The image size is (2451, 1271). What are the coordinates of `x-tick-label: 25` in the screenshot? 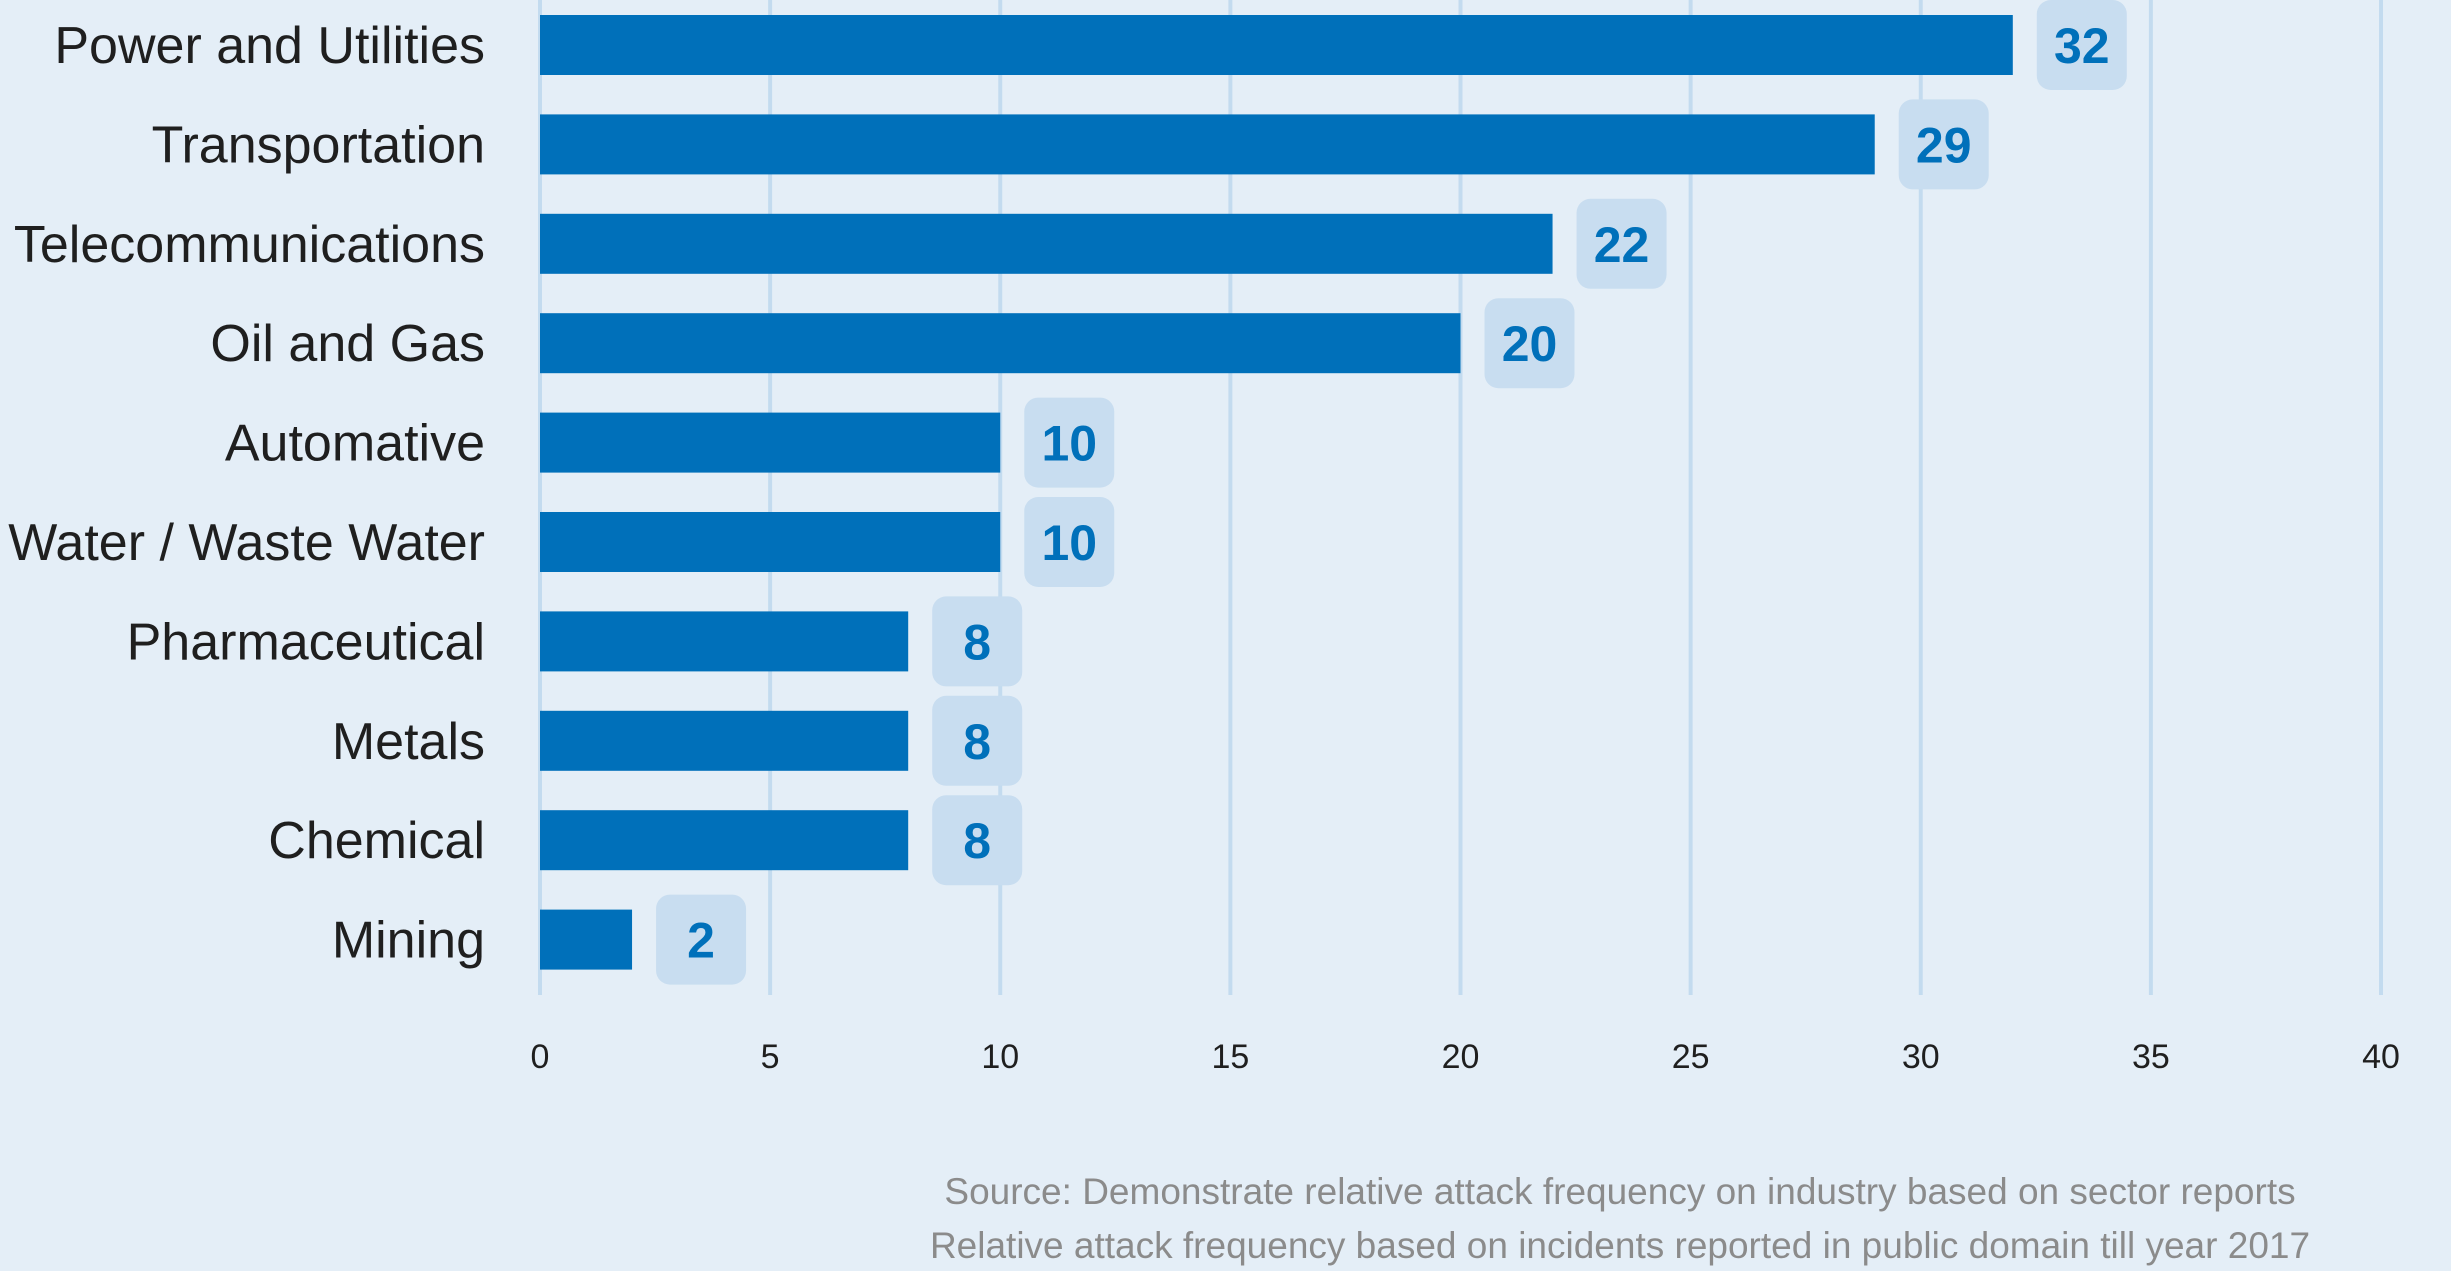 It's located at (1691, 1057).